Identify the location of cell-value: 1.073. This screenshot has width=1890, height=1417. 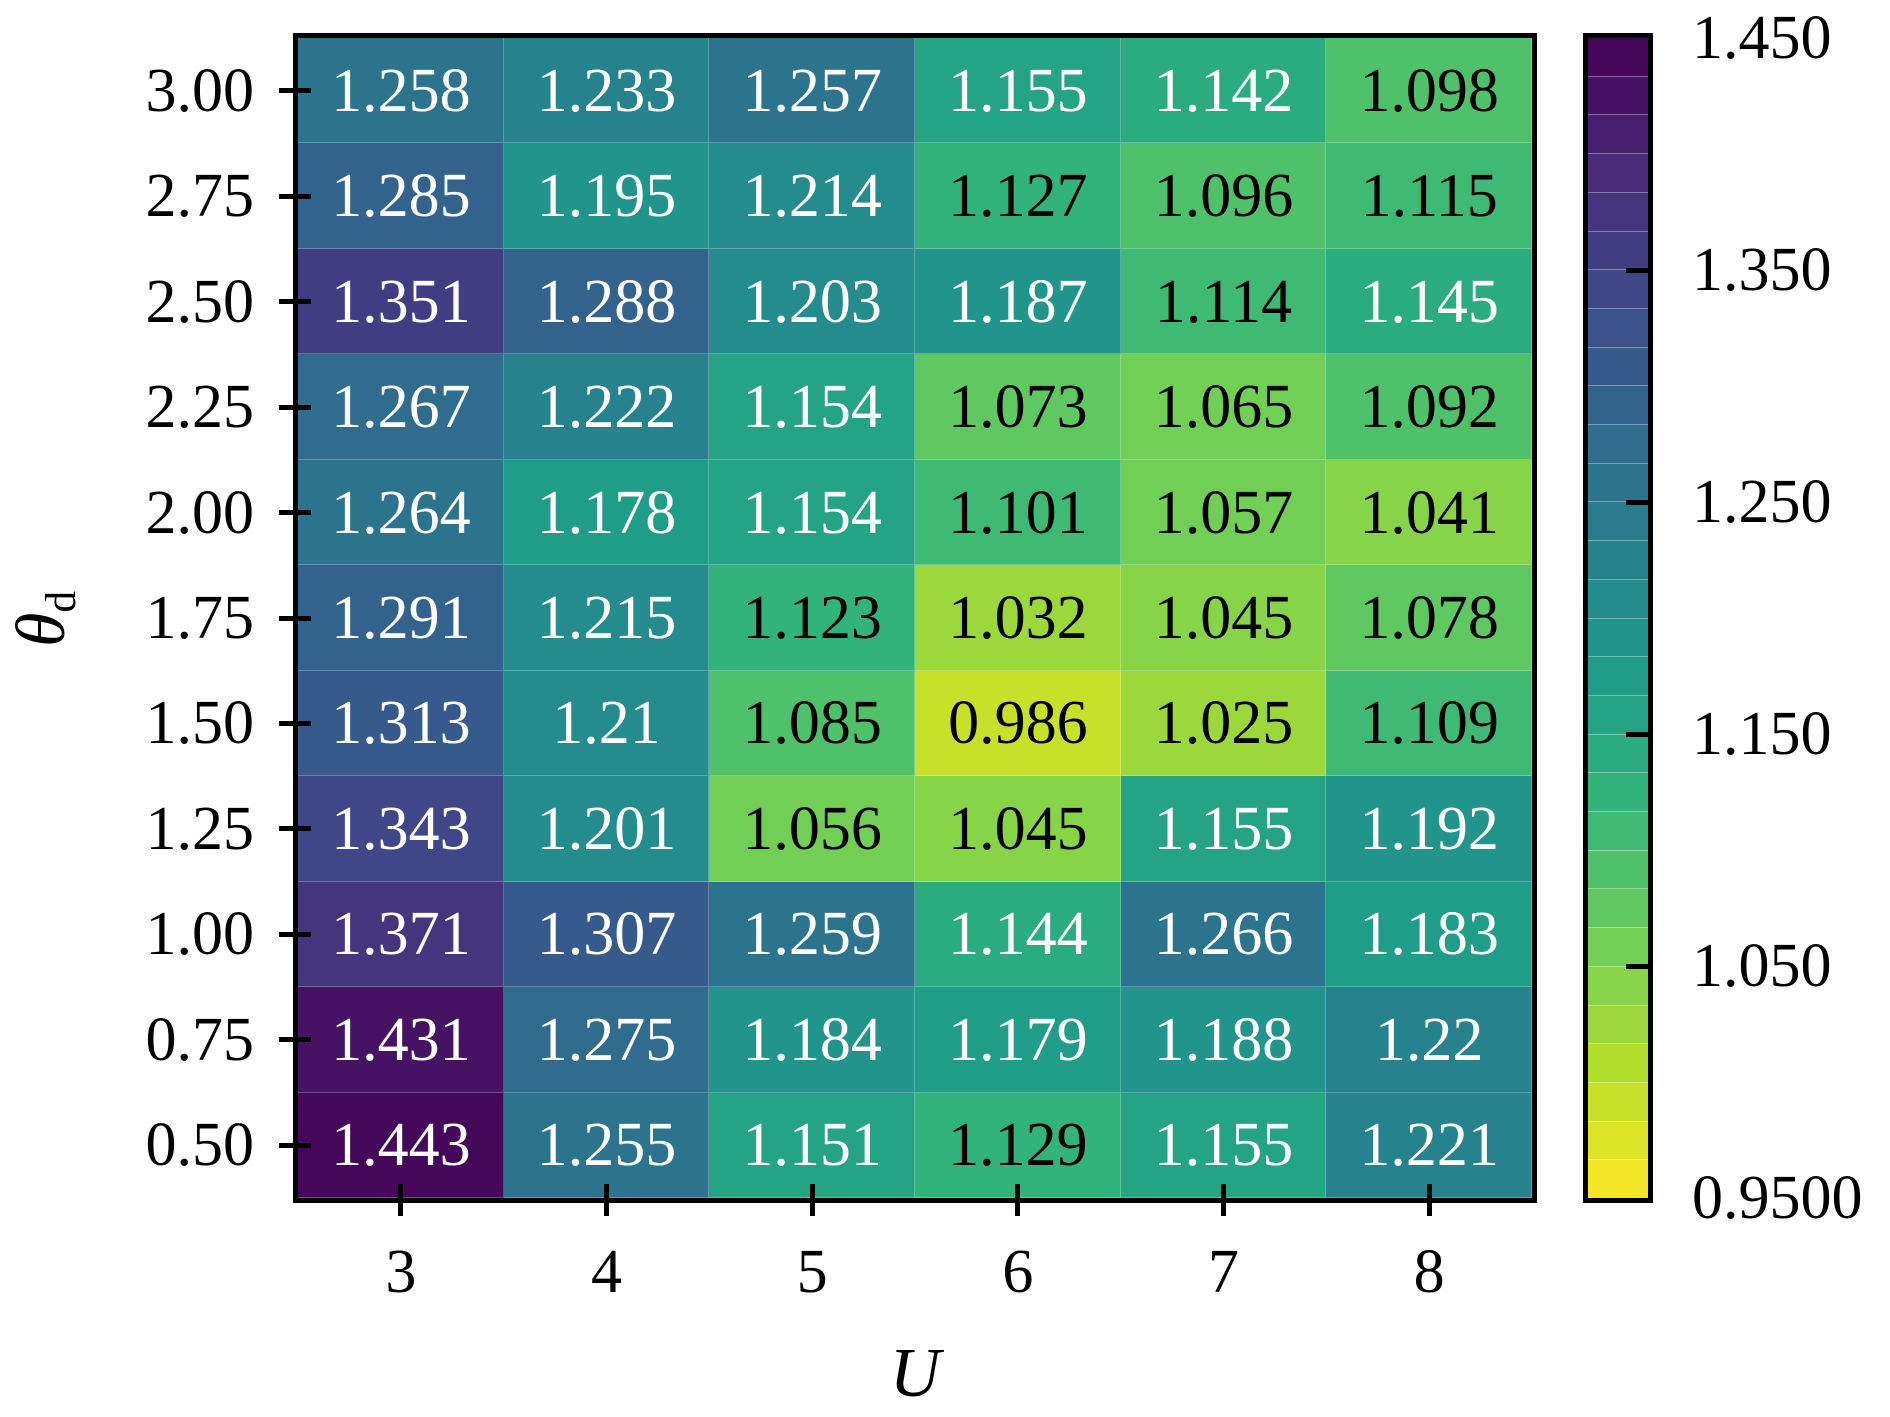
(1018, 407).